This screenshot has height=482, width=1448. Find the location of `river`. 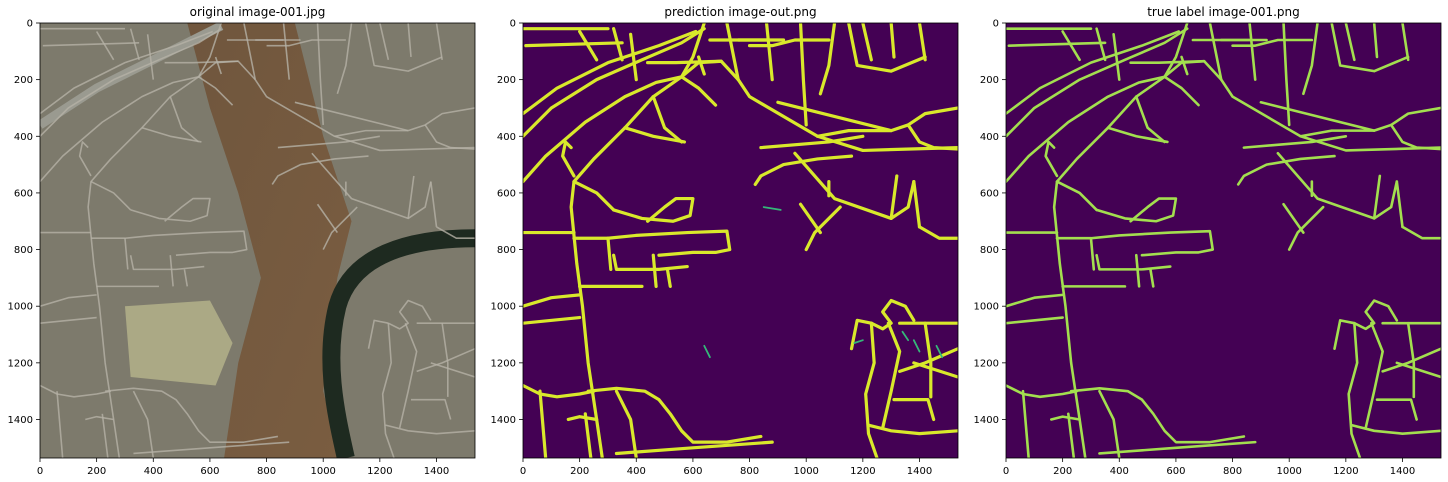

river is located at coordinates (398, 343).